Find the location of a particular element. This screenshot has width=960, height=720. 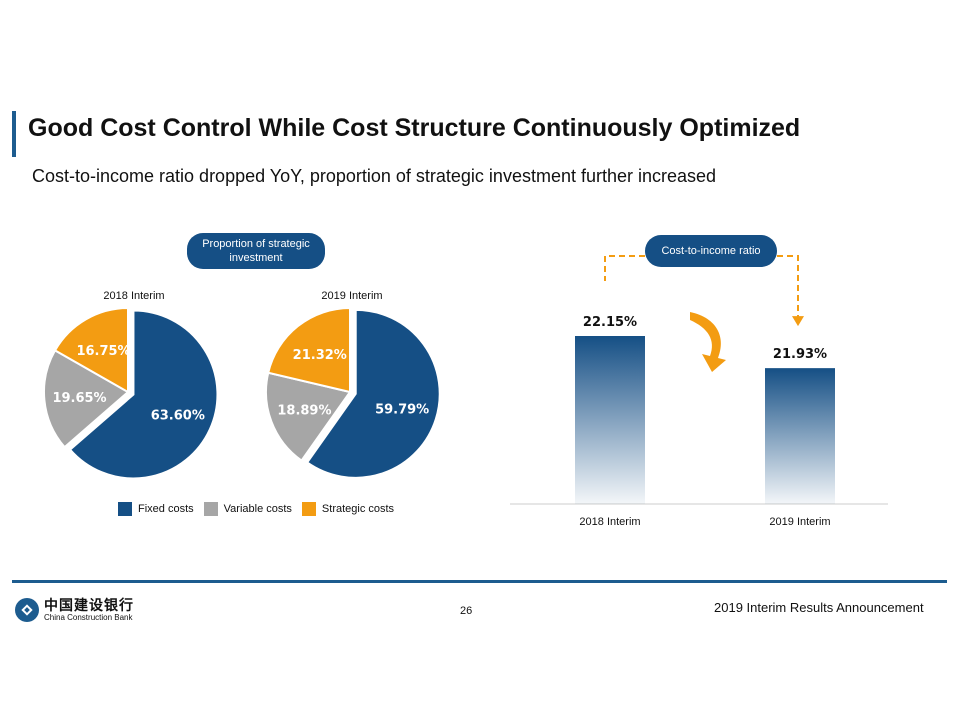

title-accent-bar is located at coordinates (14, 134).